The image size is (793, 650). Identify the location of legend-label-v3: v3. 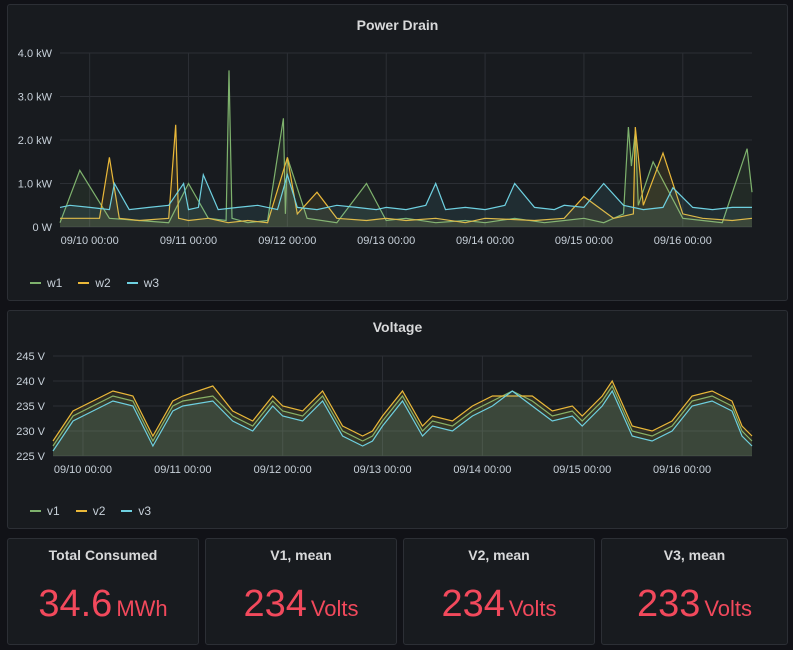
(145, 511).